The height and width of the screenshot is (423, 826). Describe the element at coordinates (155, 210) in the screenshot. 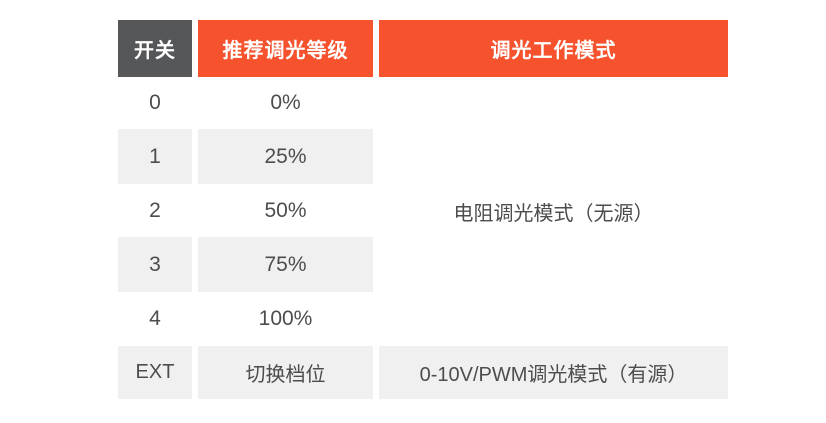

I see `cell-switch-2: 2` at that location.